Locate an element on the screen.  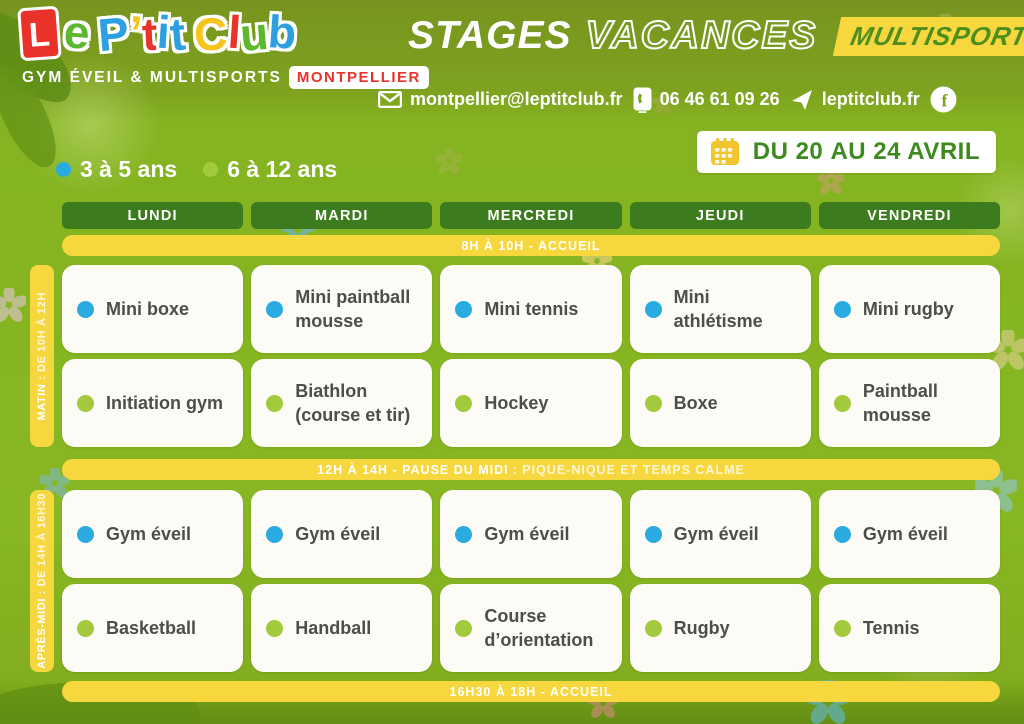
facebook-icon: f is located at coordinates (943, 99).